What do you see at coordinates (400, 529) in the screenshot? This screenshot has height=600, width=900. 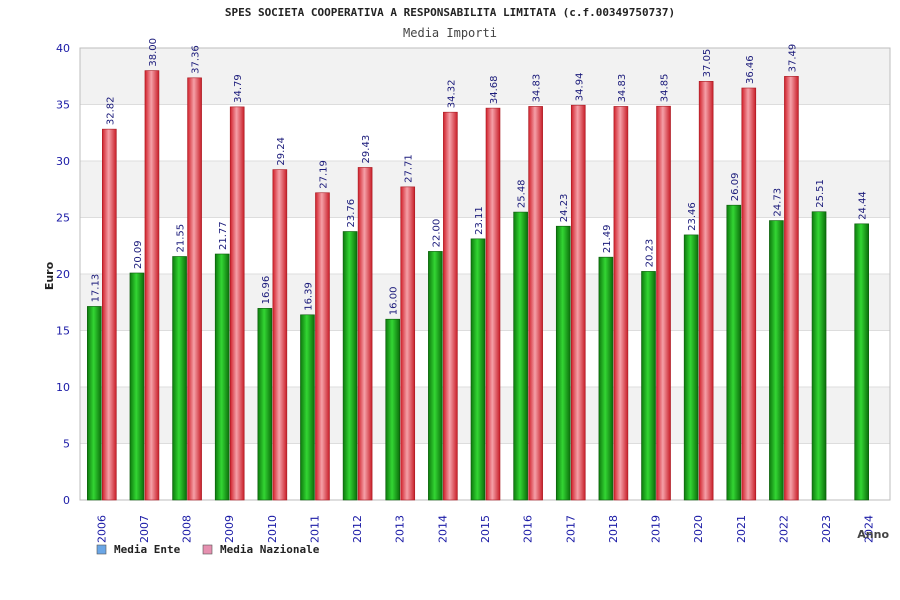 I see `x-tick-label: 2013` at bounding box center [400, 529].